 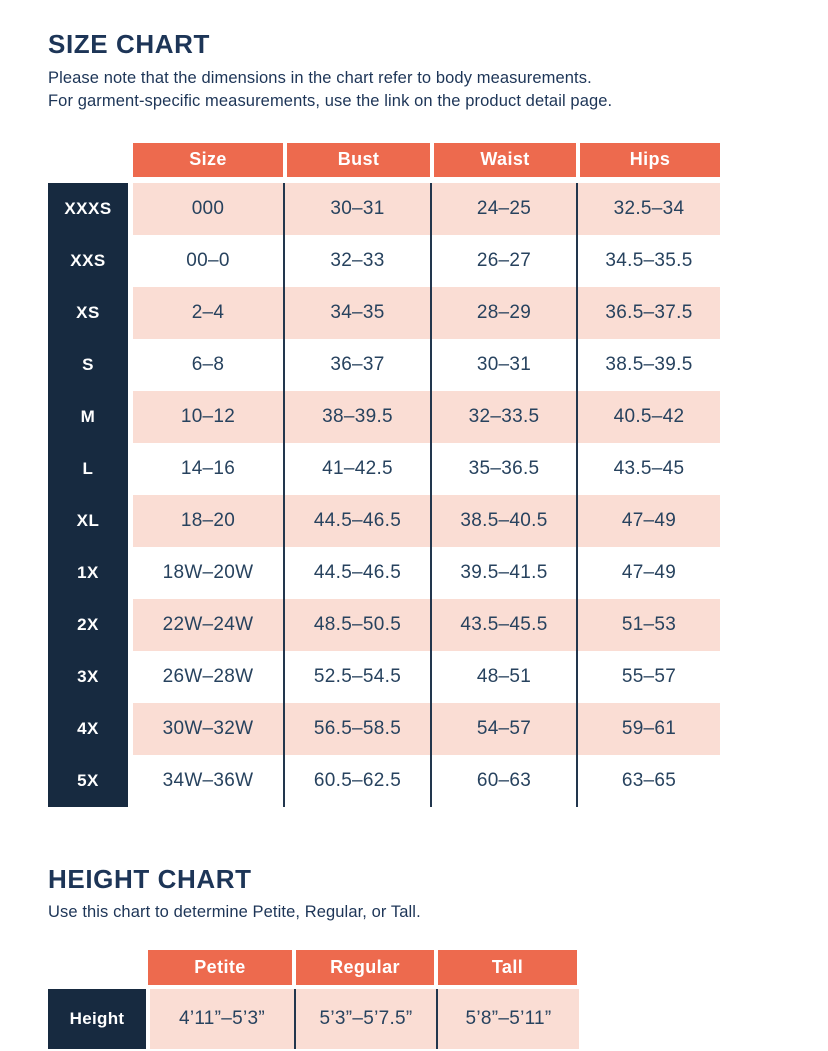 What do you see at coordinates (88, 208) in the screenshot?
I see `size-row-label: XXXS` at bounding box center [88, 208].